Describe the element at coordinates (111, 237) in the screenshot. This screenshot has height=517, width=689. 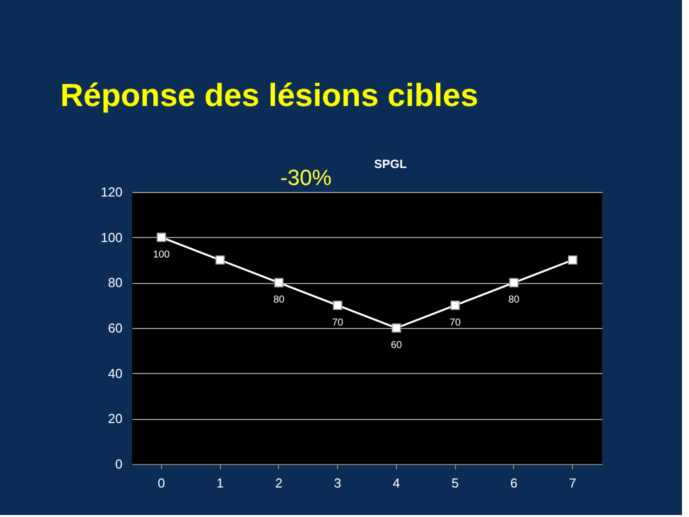
I see `y-tick-label: 100` at that location.